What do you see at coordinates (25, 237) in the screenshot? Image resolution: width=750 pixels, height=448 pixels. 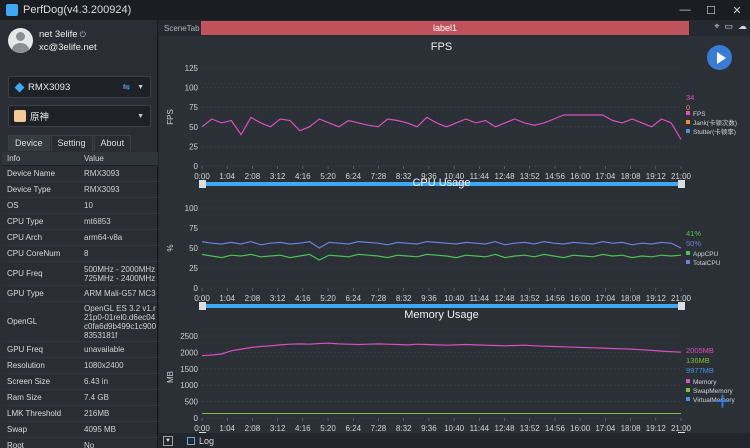 I see `info-key: CPU Arch` at bounding box center [25, 237].